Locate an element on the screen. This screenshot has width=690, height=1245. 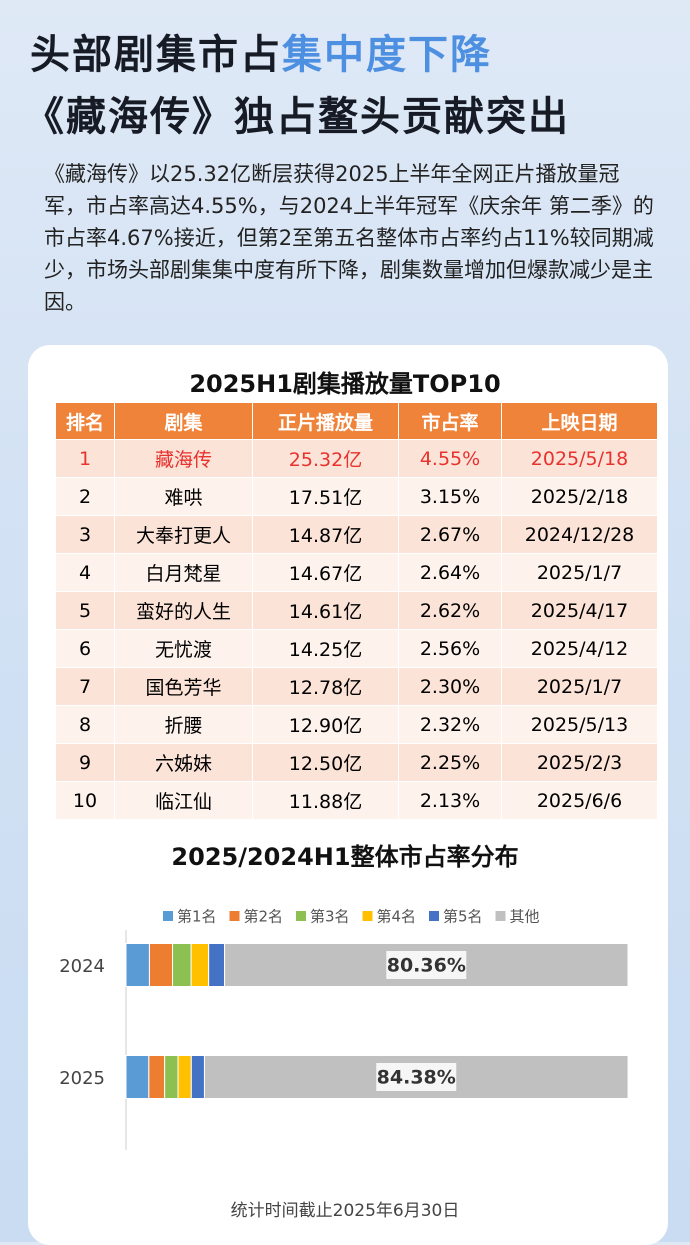
table-cell: 2025/4/12 is located at coordinates (579, 648).